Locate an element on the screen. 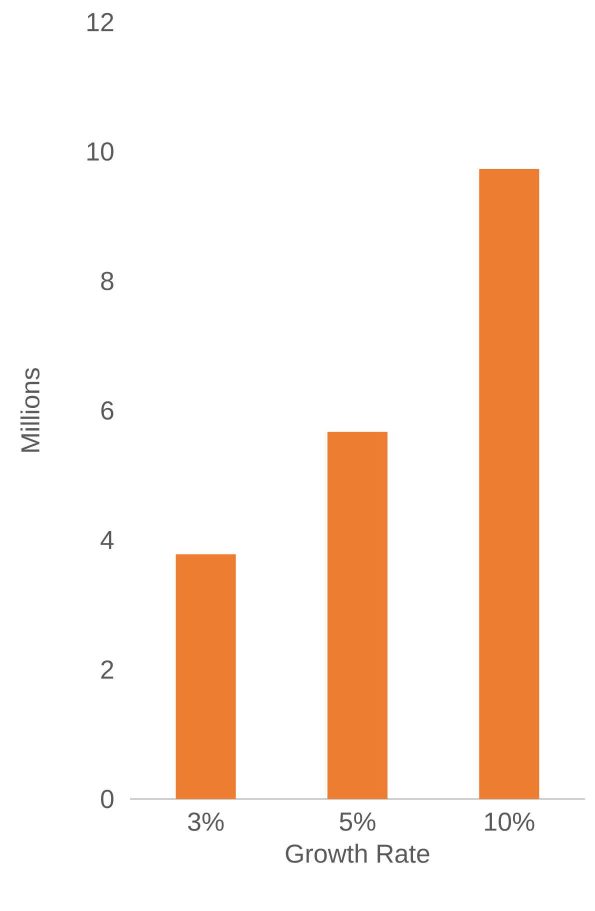 The image size is (595, 911). y-tick-label: 6 is located at coordinates (107, 410).